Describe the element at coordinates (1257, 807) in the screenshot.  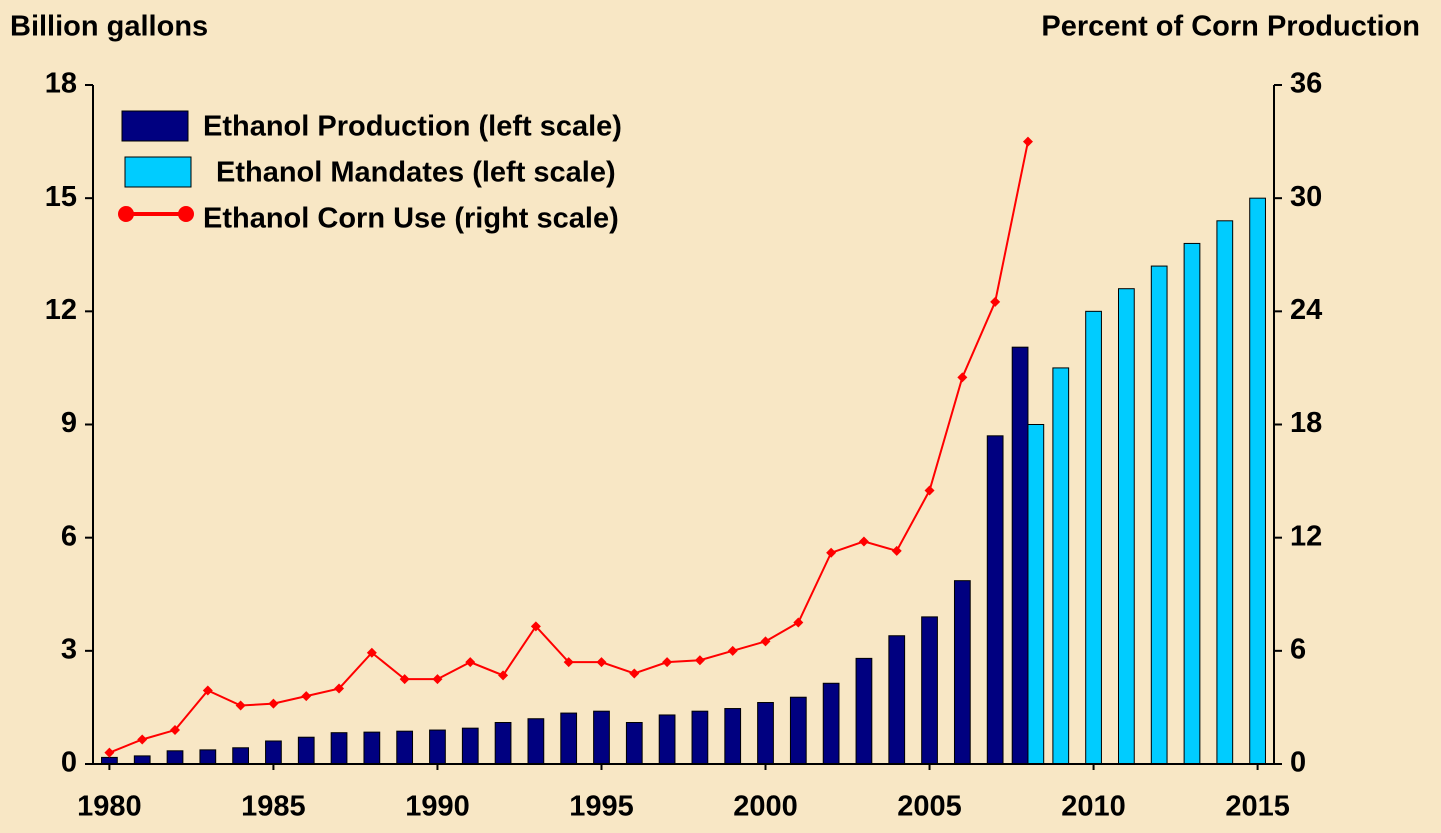
I see `x-tick-label: 2015` at that location.